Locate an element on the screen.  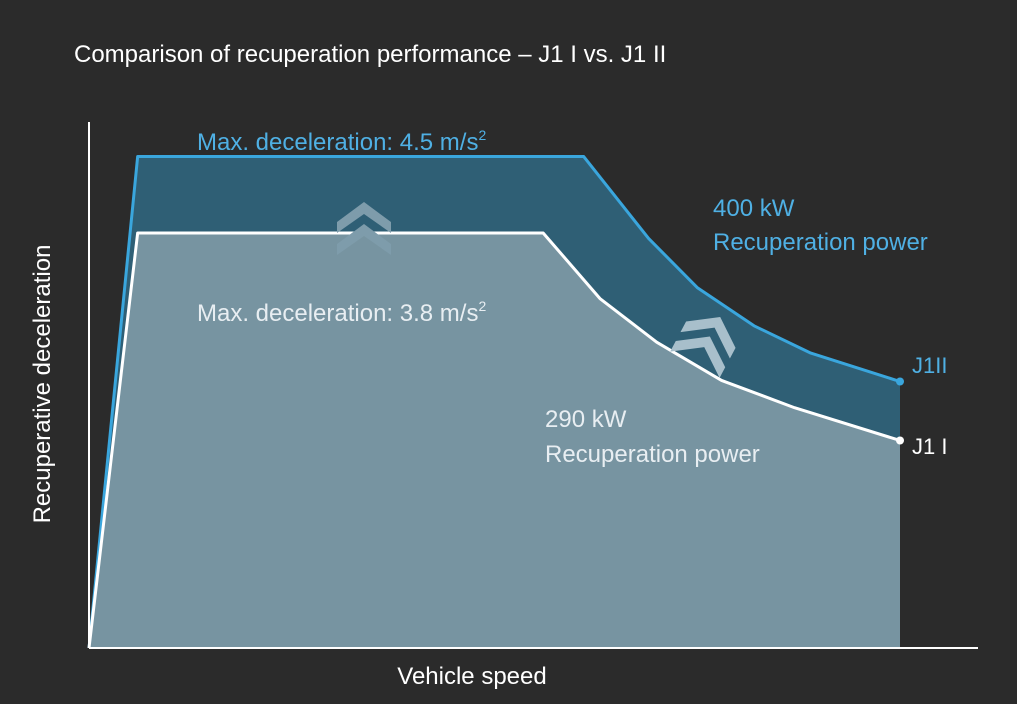
y-axis-label: Recuperative deceleration is located at coordinates (42, 384).